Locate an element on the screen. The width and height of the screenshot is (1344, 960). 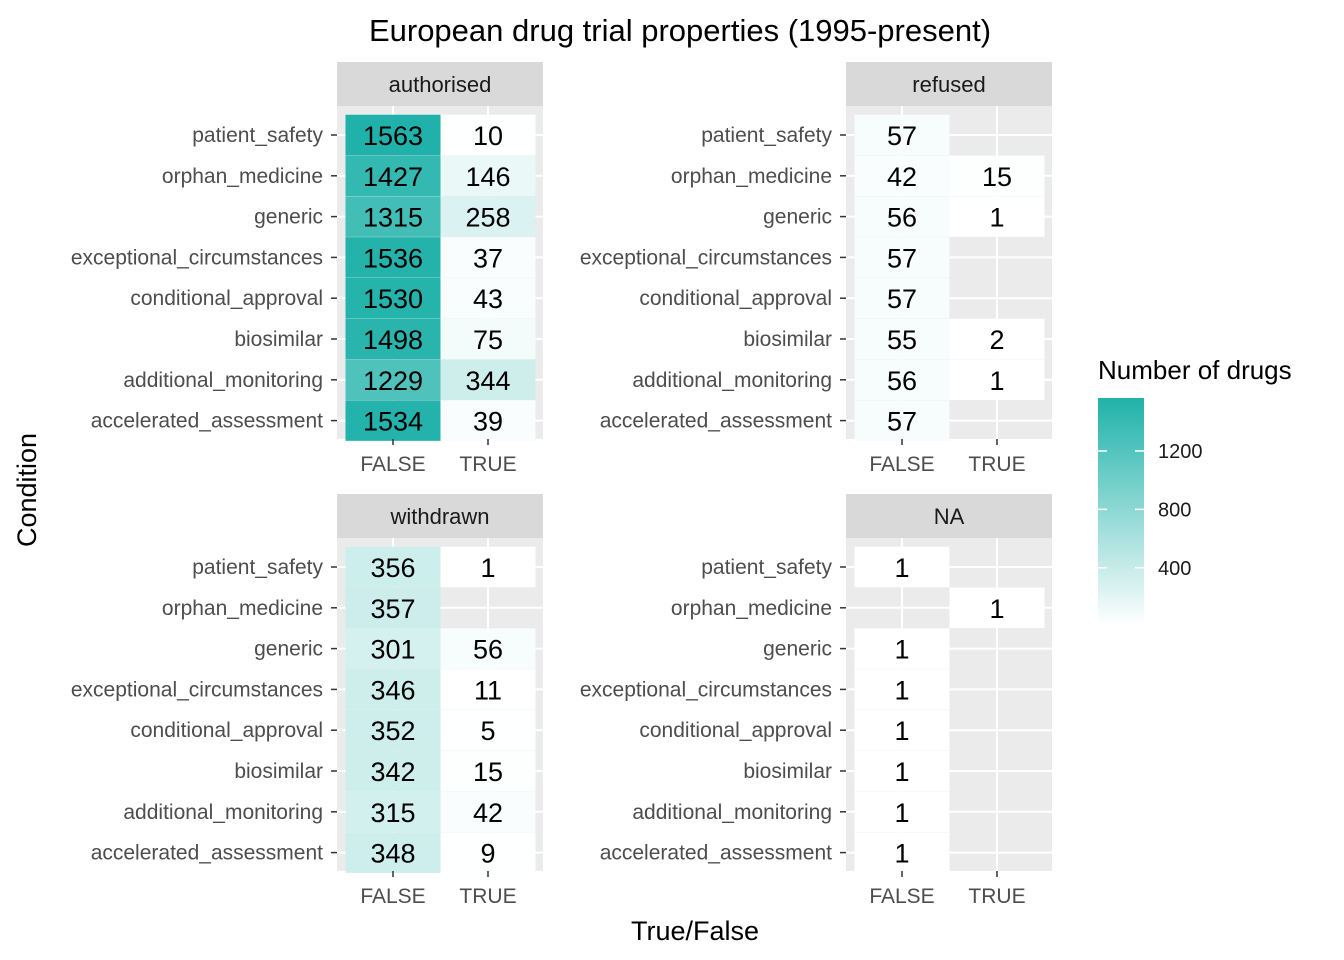
facet-strip-label: authorised is located at coordinates (440, 84).